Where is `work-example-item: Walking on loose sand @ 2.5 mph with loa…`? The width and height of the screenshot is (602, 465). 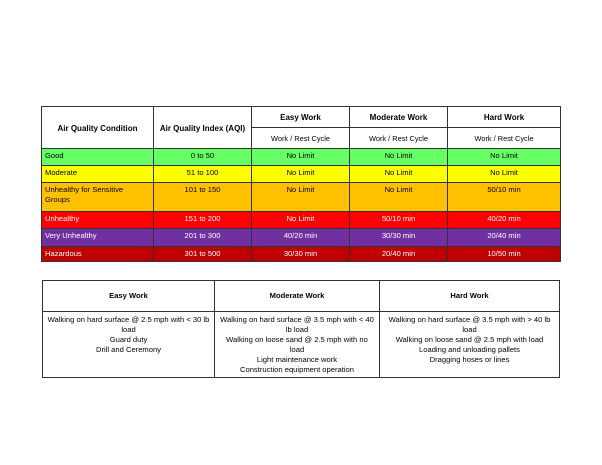
work-example-item: Walking on loose sand @ 2.5 mph with loa… is located at coordinates (469, 339).